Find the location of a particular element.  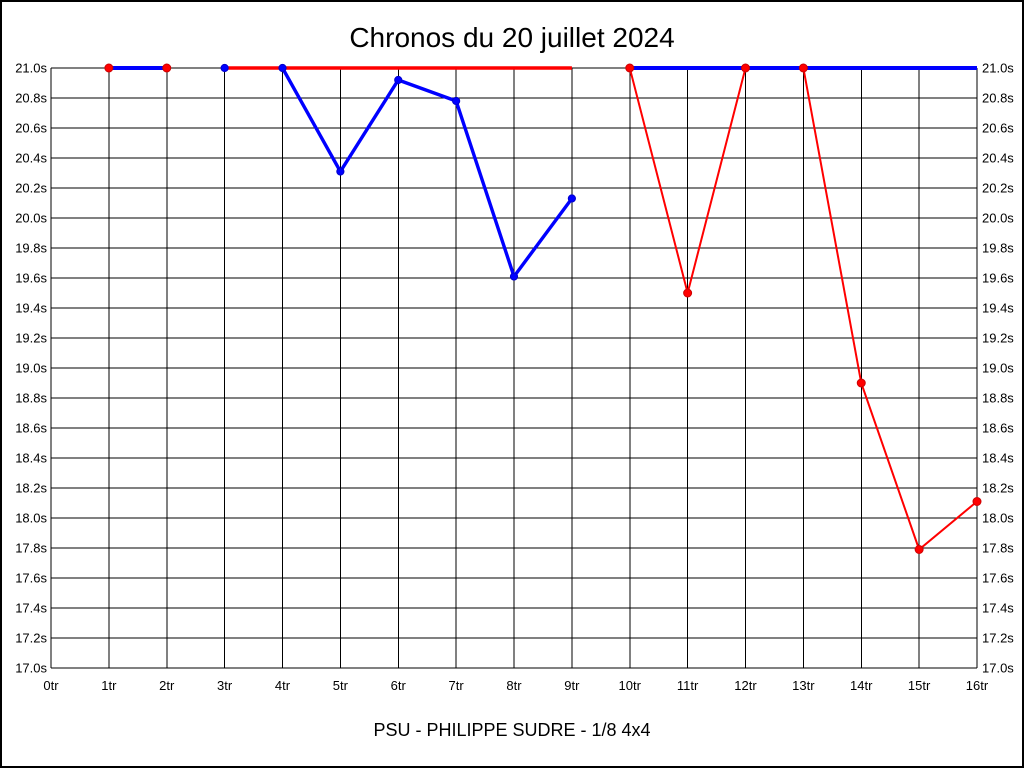

y-tick-label-left: 20.0s is located at coordinates (31, 218).